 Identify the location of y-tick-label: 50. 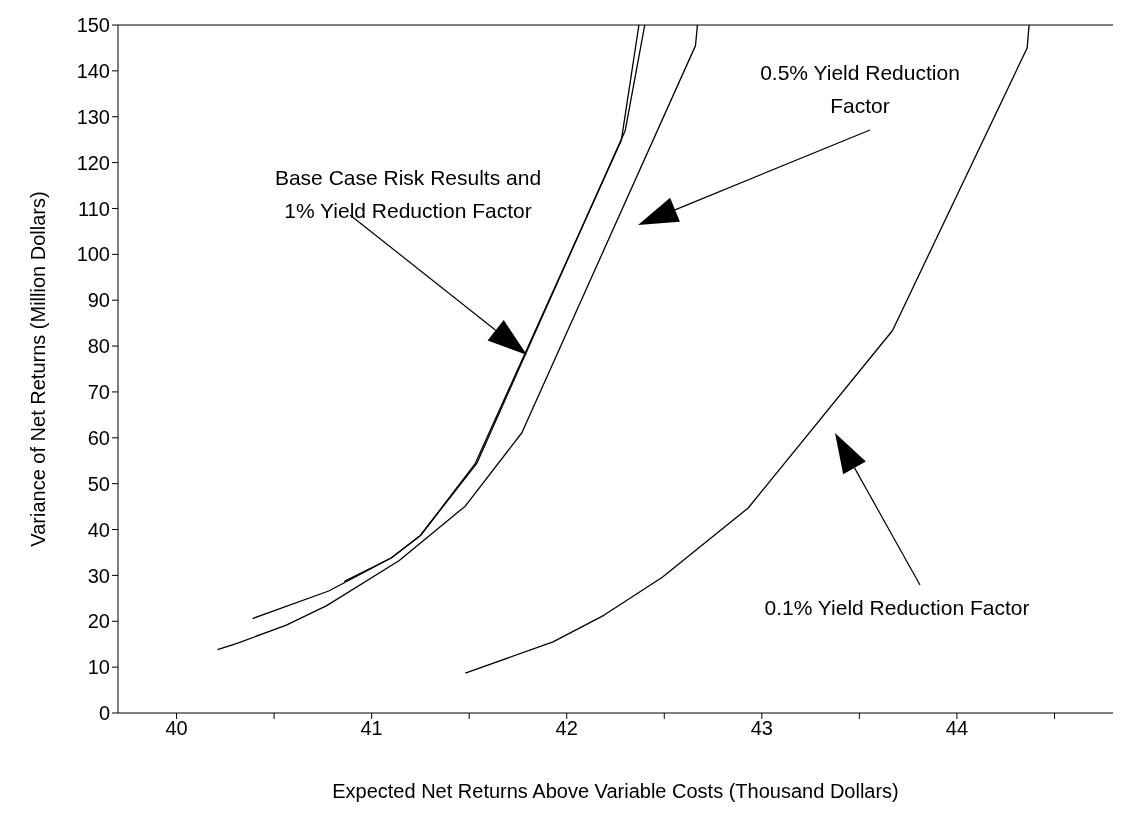
(98, 483).